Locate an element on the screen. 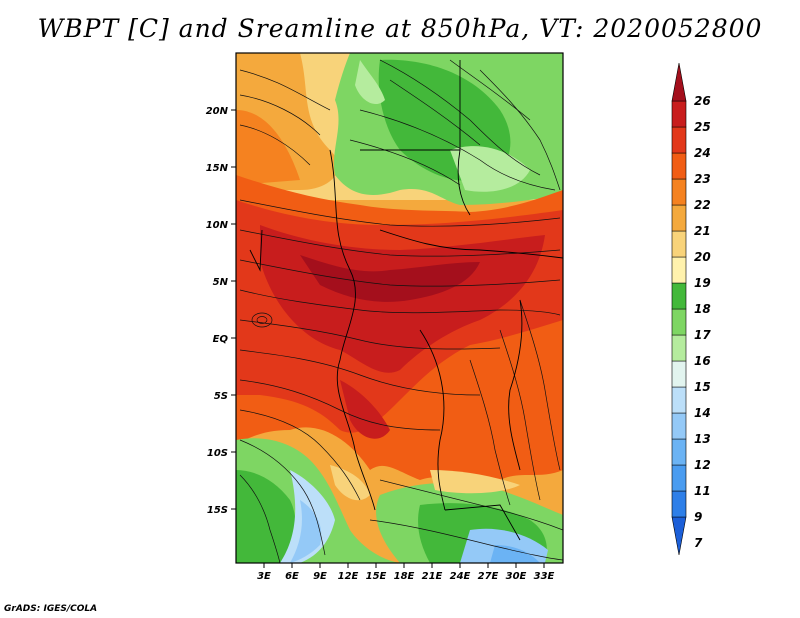 The width and height of the screenshot is (800, 618). lon-label: 3E is located at coordinates (264, 576).